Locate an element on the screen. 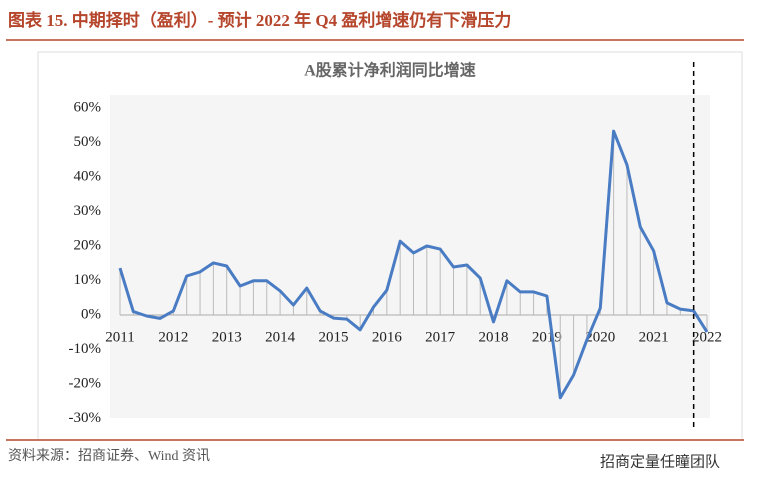 This screenshot has width=778, height=494. y-tick-label: 50% is located at coordinates (88, 142).